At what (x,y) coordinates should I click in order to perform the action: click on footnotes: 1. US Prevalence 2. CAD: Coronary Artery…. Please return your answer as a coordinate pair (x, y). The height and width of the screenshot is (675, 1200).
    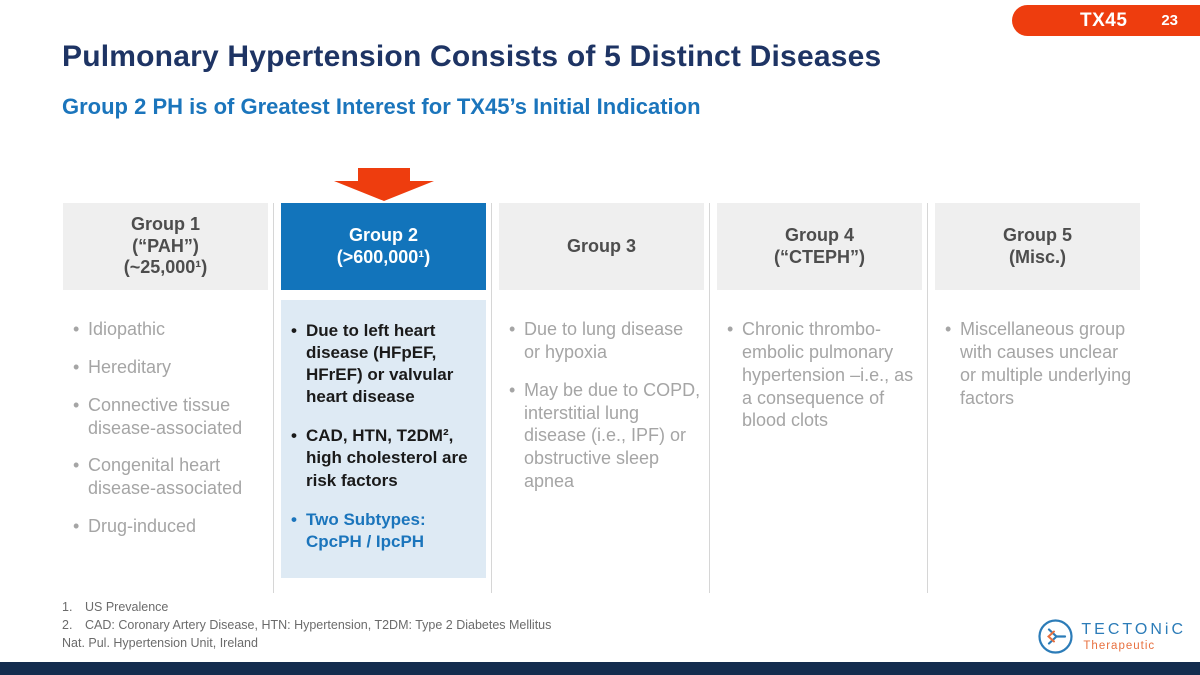
    Looking at the image, I should click on (306, 625).